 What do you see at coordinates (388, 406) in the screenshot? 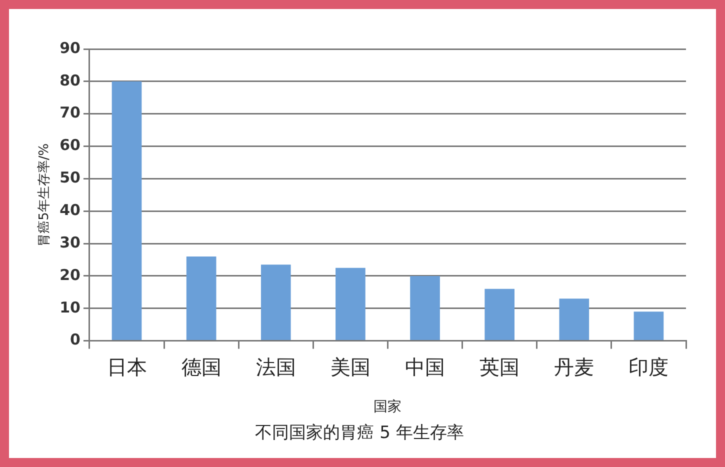
I see `x-axis-title: 国家` at bounding box center [388, 406].